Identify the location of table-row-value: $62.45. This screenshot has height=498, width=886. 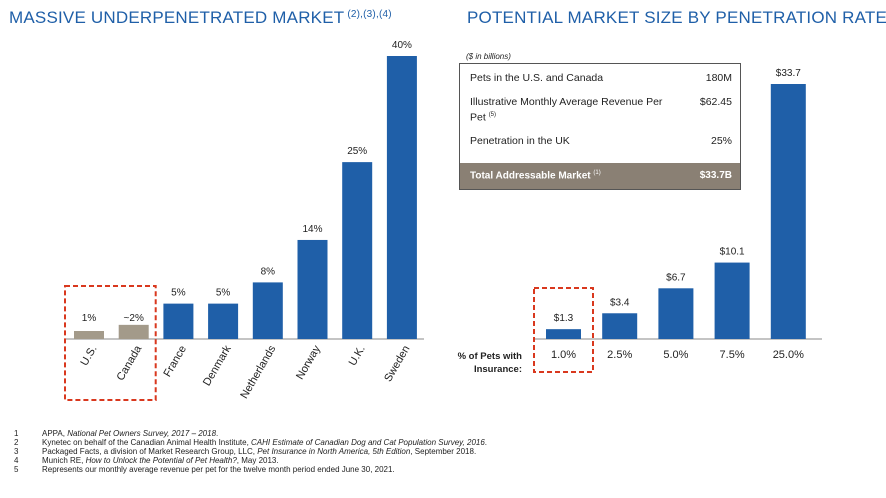
(715, 102).